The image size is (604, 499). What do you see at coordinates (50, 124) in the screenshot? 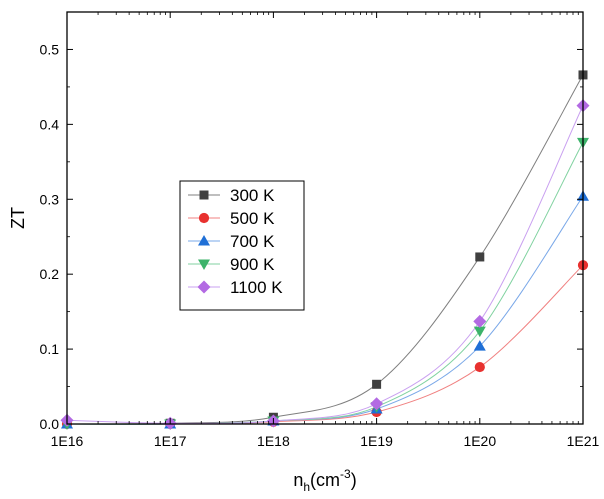
I see `y-tick-label: 0.4` at bounding box center [50, 124].